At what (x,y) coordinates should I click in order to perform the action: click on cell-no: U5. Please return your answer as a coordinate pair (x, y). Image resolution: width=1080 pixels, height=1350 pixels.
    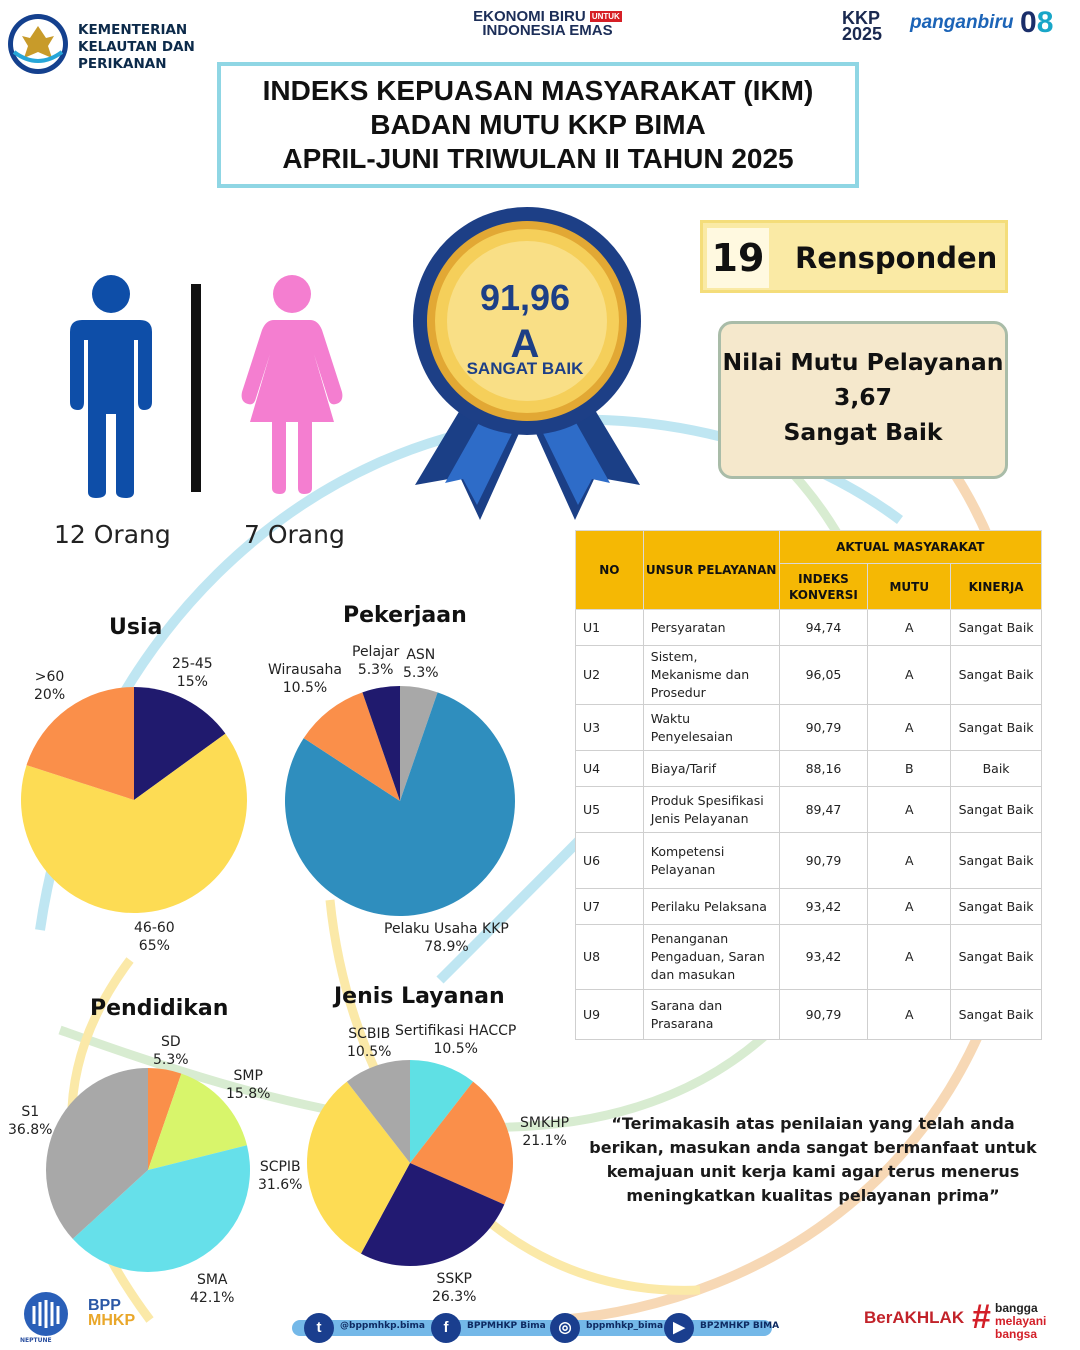
    Looking at the image, I should click on (609, 809).